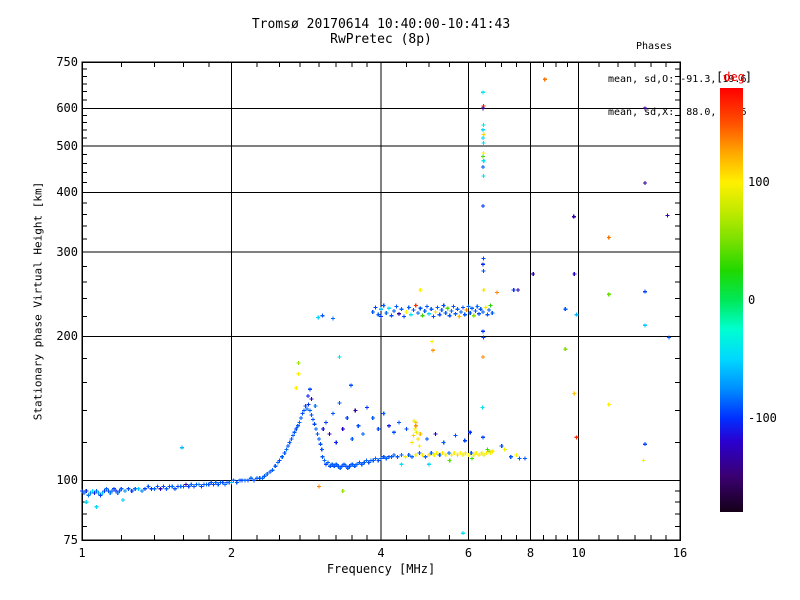 This screenshot has height=600, width=800. What do you see at coordinates (381, 39) in the screenshot?
I see `page-subtitle: RwPretec (8p)` at bounding box center [381, 39].